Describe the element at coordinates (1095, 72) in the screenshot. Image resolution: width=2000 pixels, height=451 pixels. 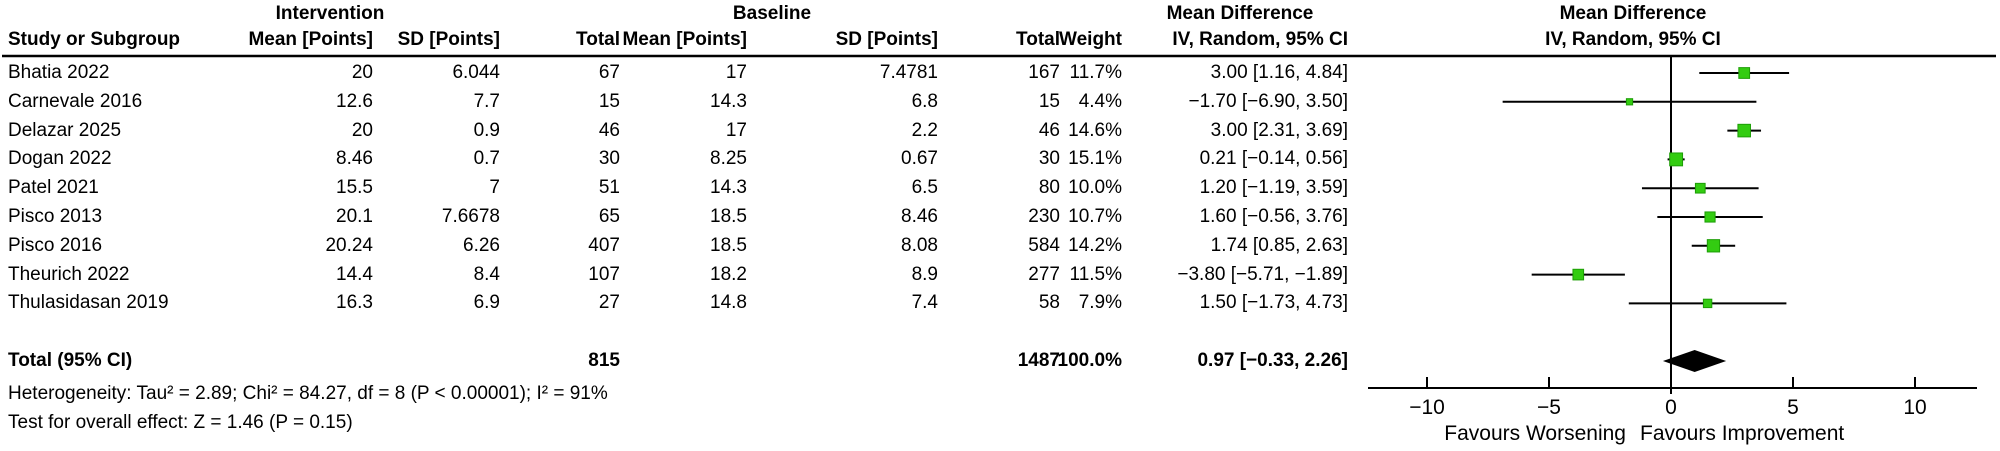
I see `weight-value: 11.7%` at that location.